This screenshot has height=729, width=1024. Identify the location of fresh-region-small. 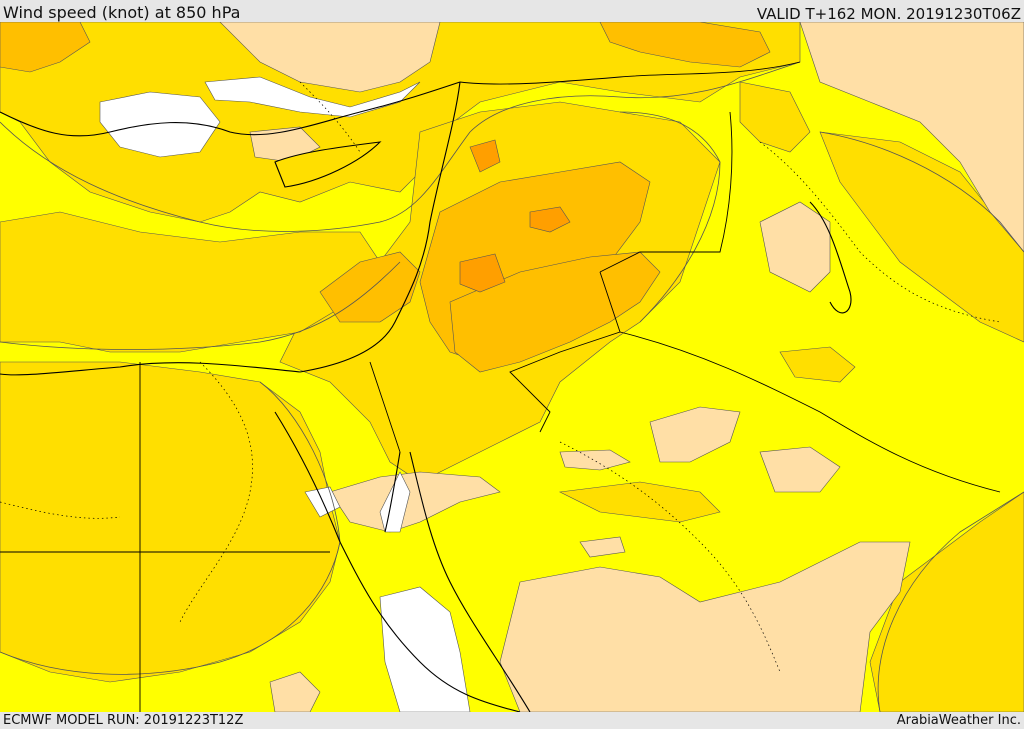
(817, 364).